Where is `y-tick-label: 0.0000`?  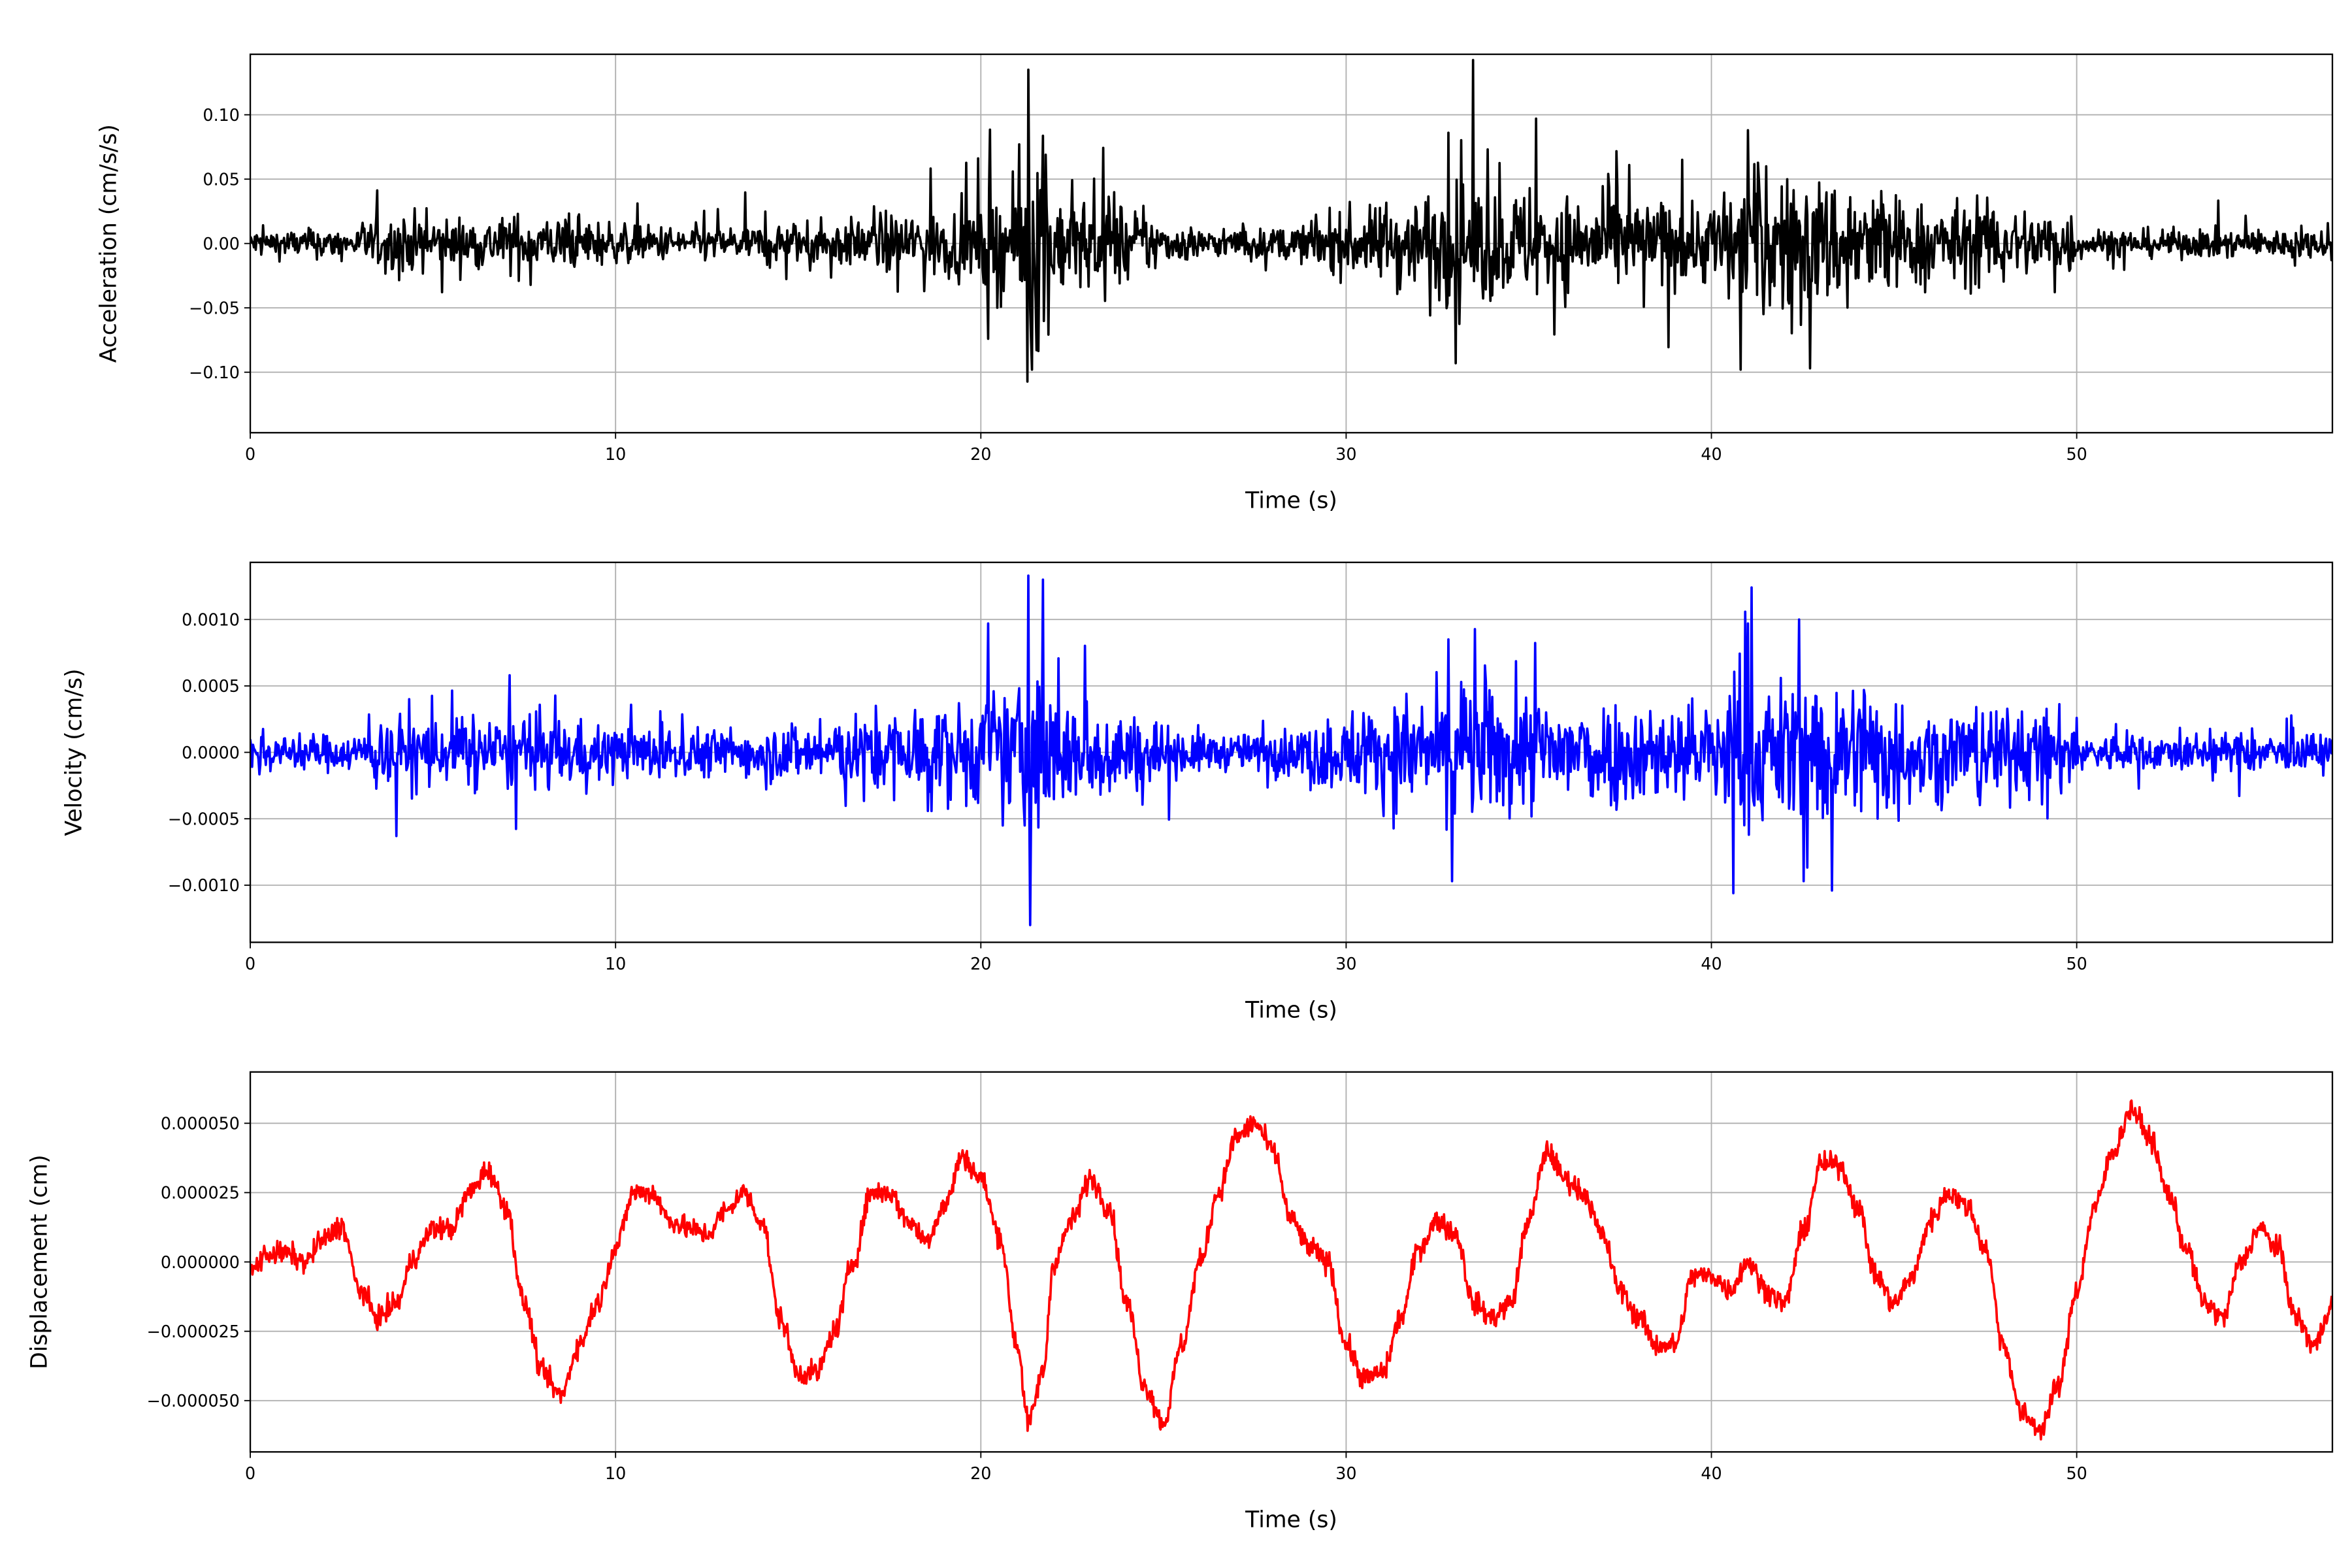
y-tick-label: 0.0000 is located at coordinates (211, 752).